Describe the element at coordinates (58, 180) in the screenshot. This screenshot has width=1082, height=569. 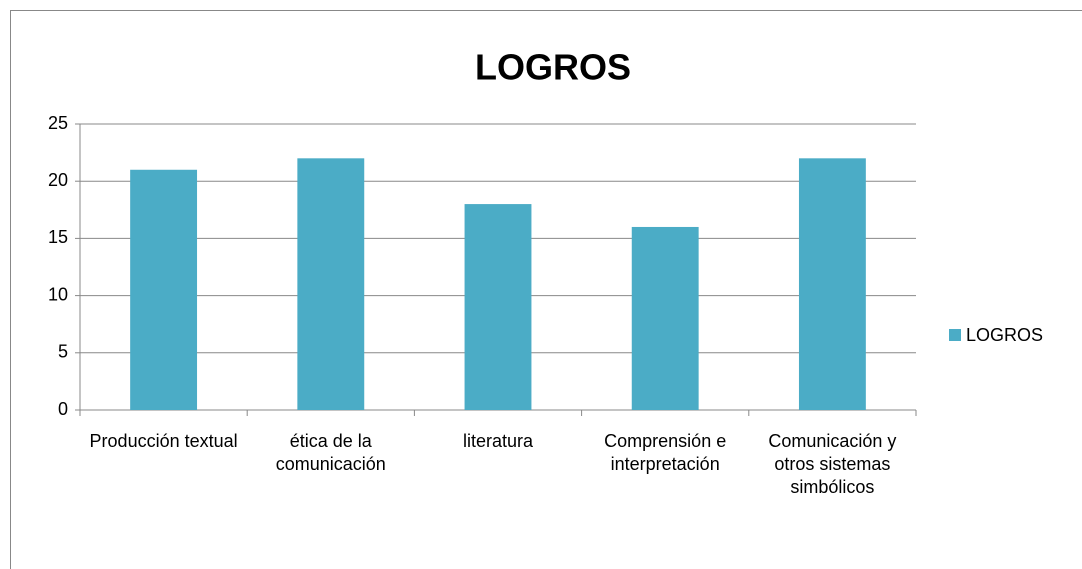
I see `y-tick-label: 20` at that location.